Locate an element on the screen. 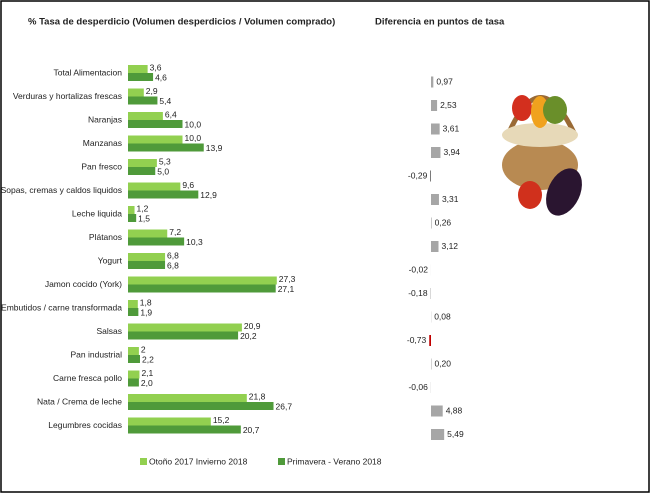 Image resolution: width=650 pixels, height=493 pixels. category-label: Carne fresca pollo is located at coordinates (87, 378).